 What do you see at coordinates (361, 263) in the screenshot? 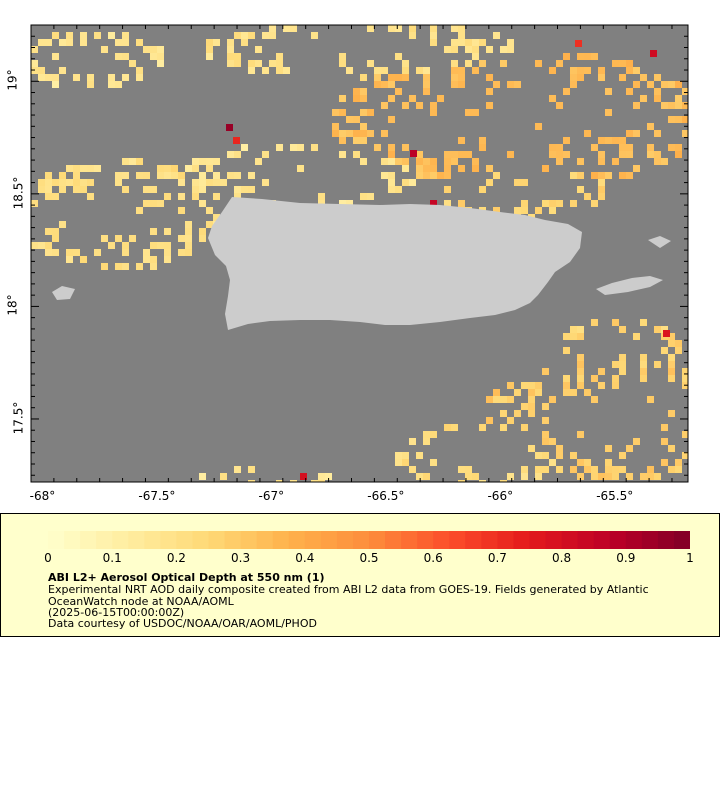
I see `land-layer` at bounding box center [361, 263].